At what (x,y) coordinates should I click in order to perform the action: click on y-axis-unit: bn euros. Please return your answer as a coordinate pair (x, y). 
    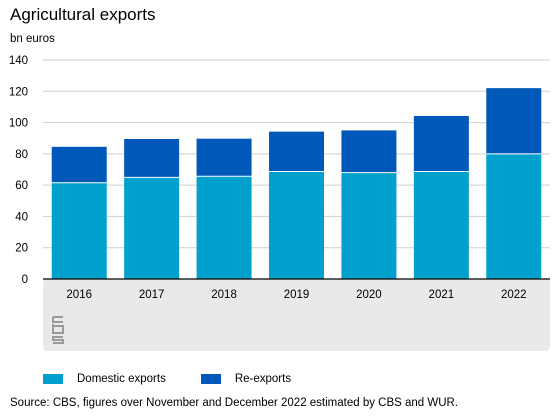
    Looking at the image, I should click on (32, 39).